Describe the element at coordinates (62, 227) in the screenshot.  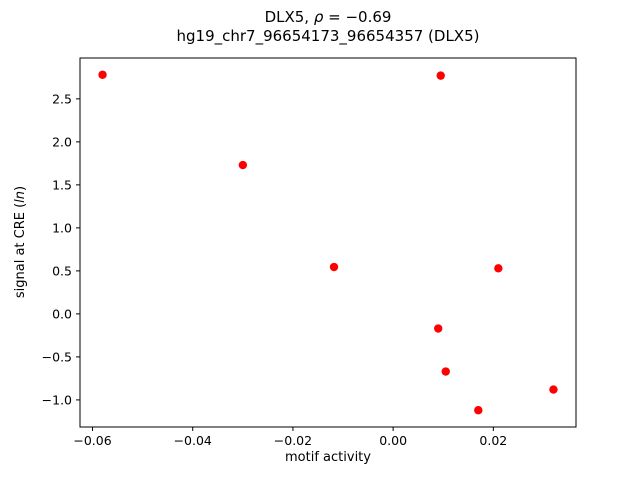
I see `y-tick-label: 1.0` at that location.